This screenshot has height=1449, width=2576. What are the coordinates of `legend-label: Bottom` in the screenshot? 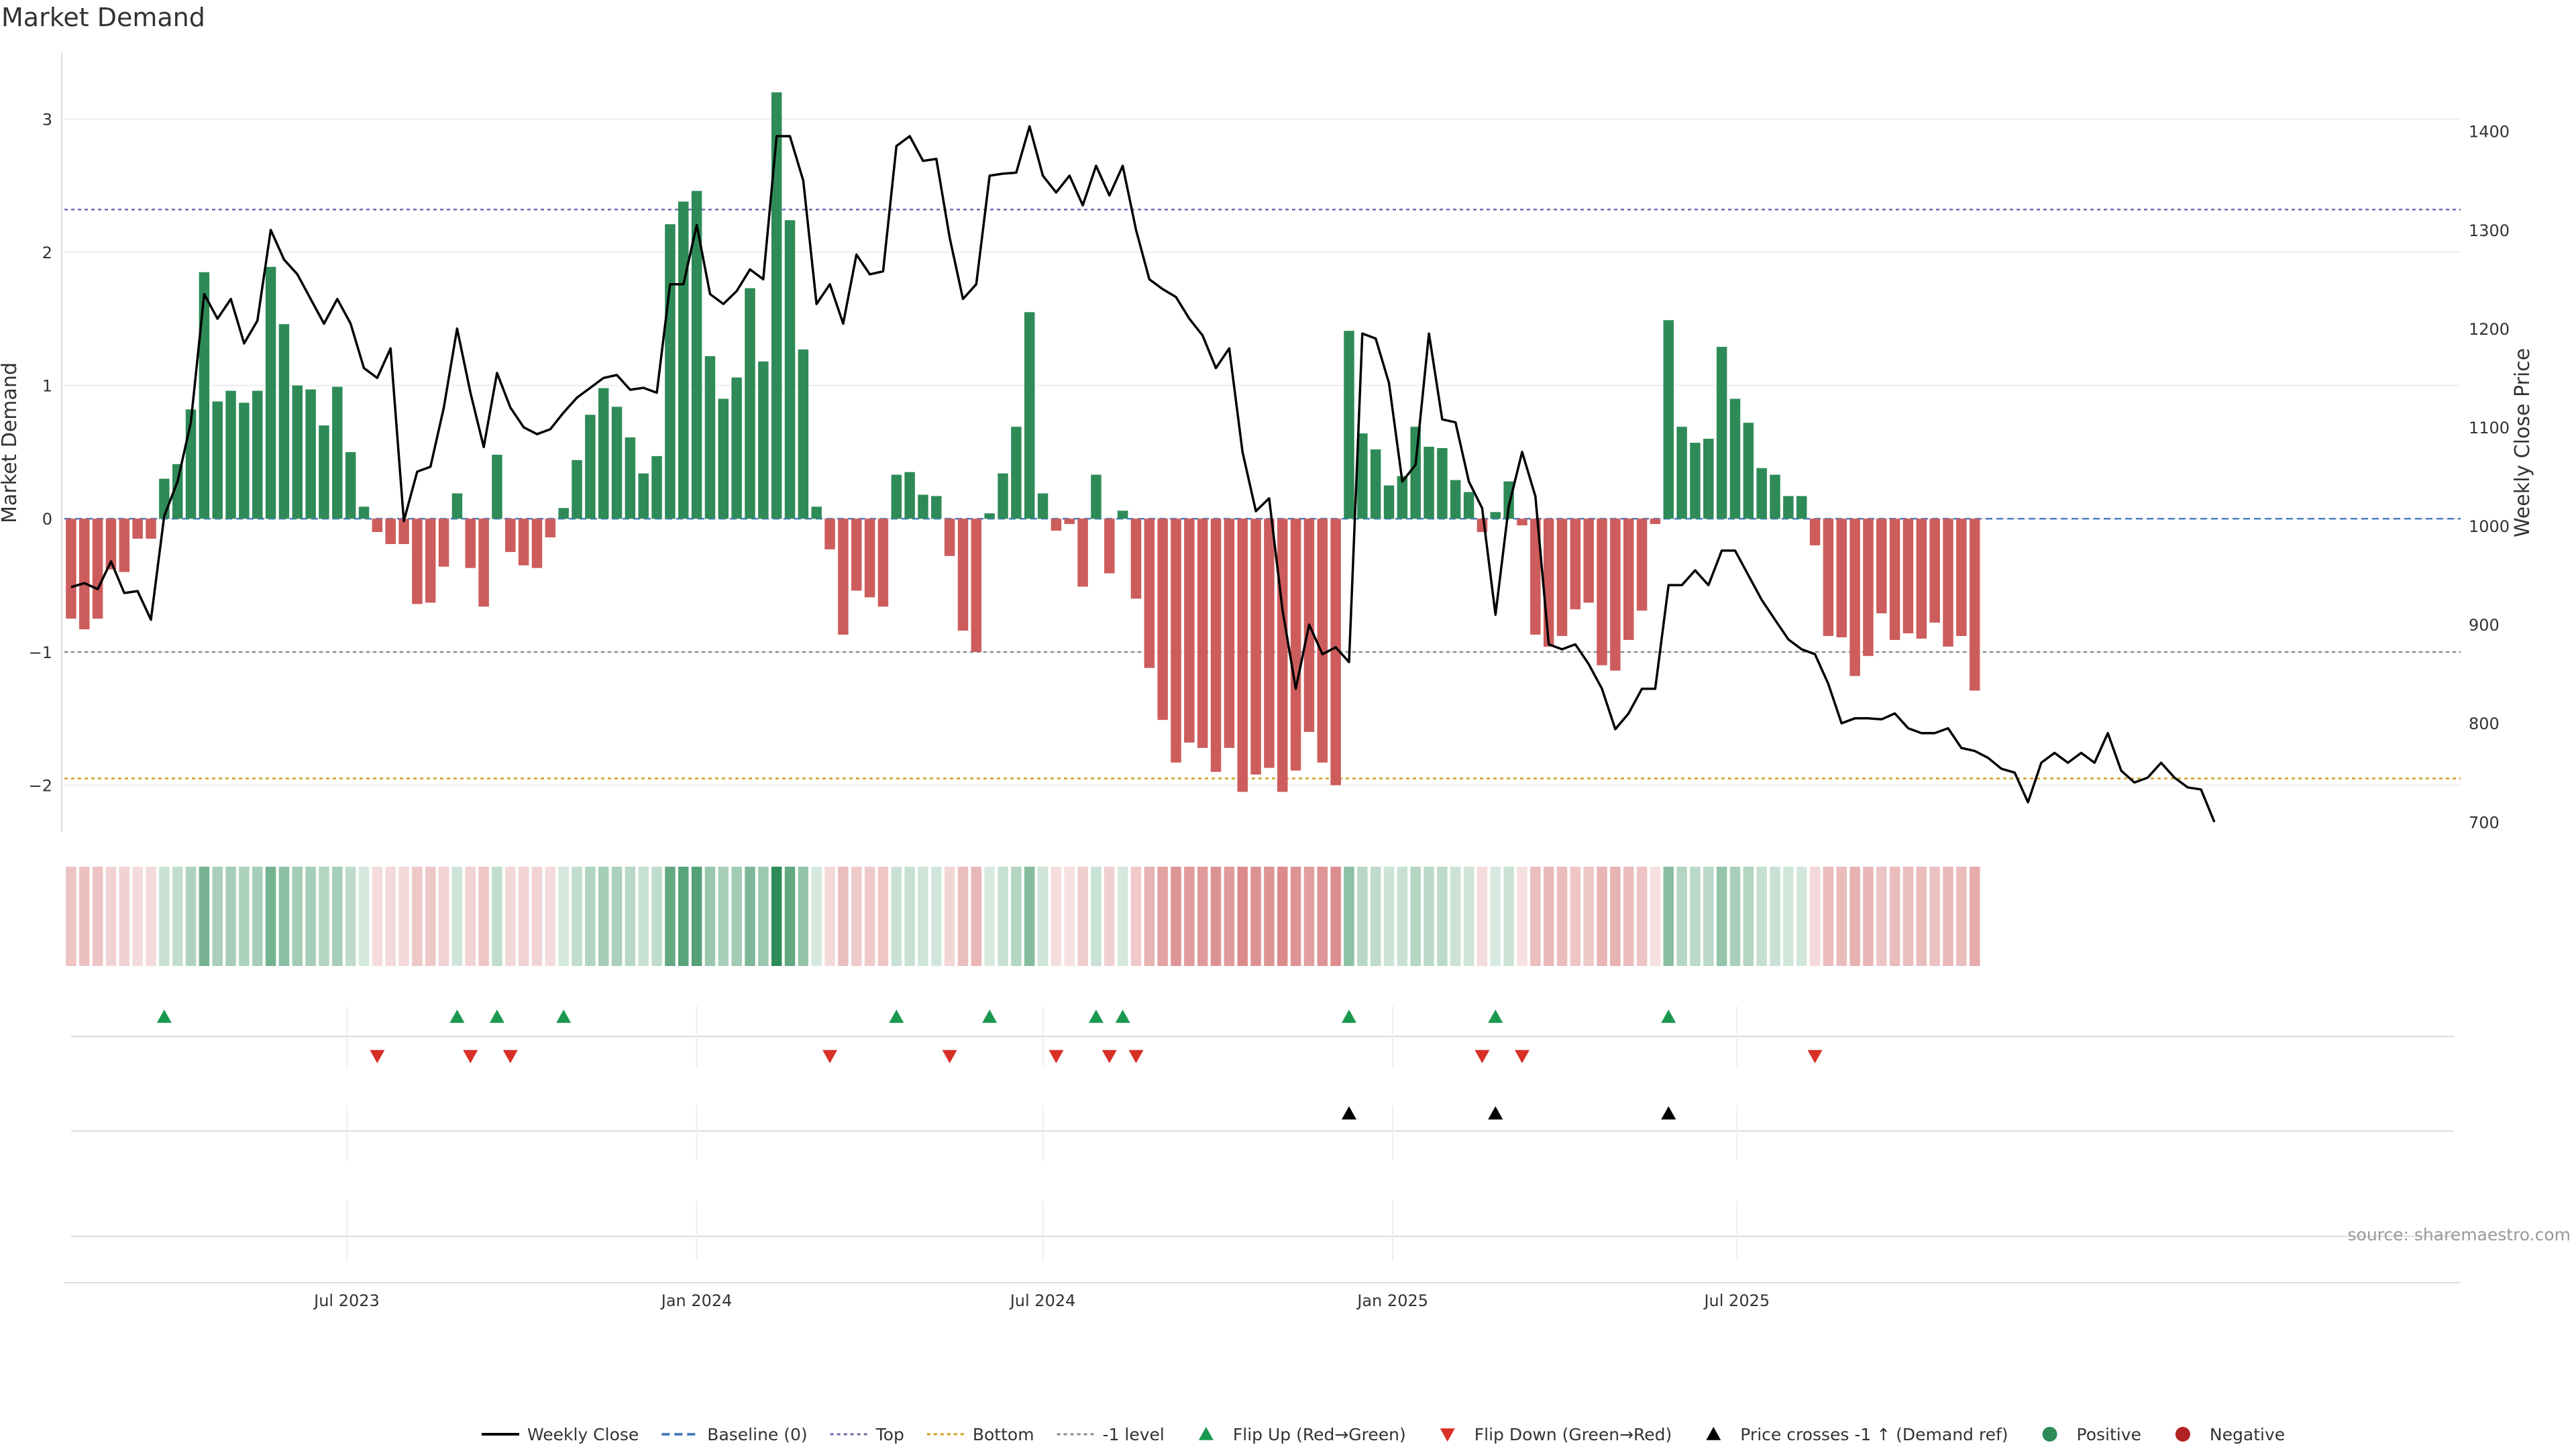 It's located at (1003, 1434).